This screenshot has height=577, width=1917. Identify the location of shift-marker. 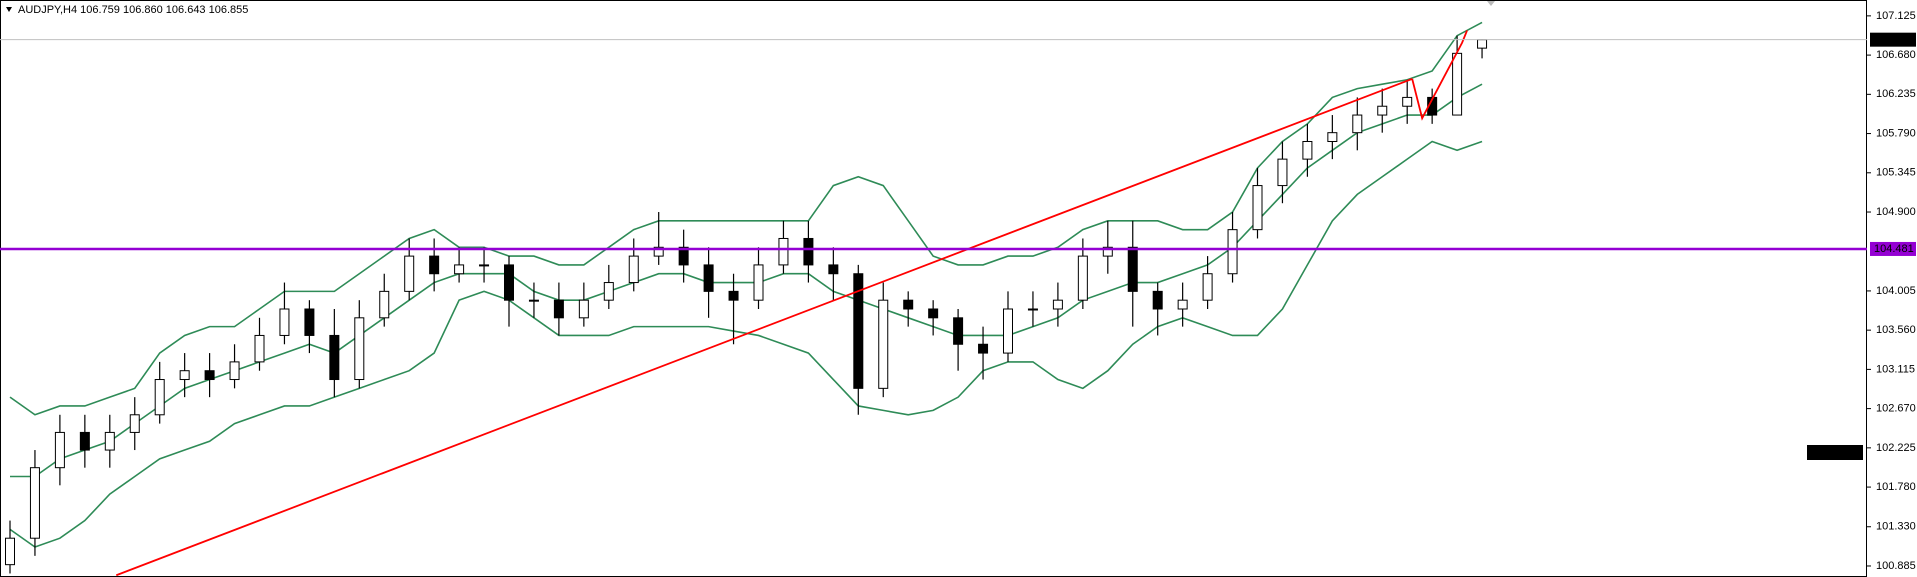
(1491, 3).